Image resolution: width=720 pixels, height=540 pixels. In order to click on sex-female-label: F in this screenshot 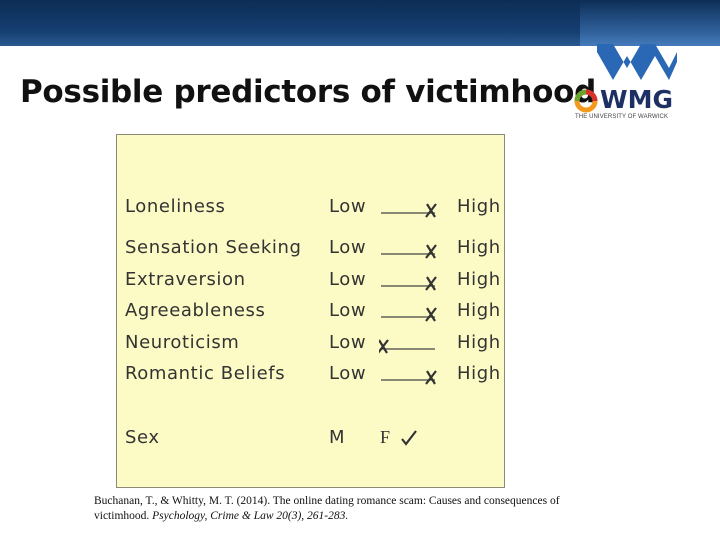, I will do `click(385, 437)`.